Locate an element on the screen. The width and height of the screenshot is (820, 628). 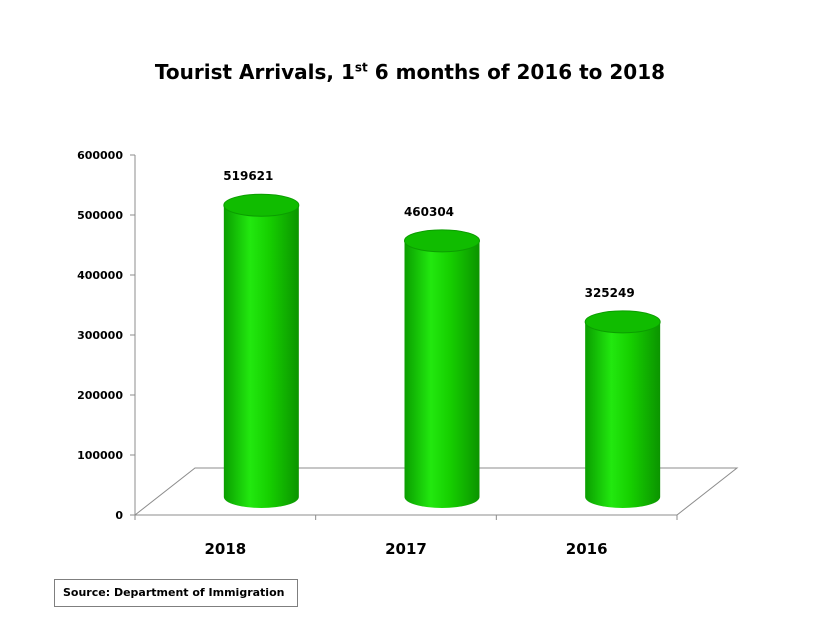
y-tick-label: 400000 is located at coordinates (100, 275).